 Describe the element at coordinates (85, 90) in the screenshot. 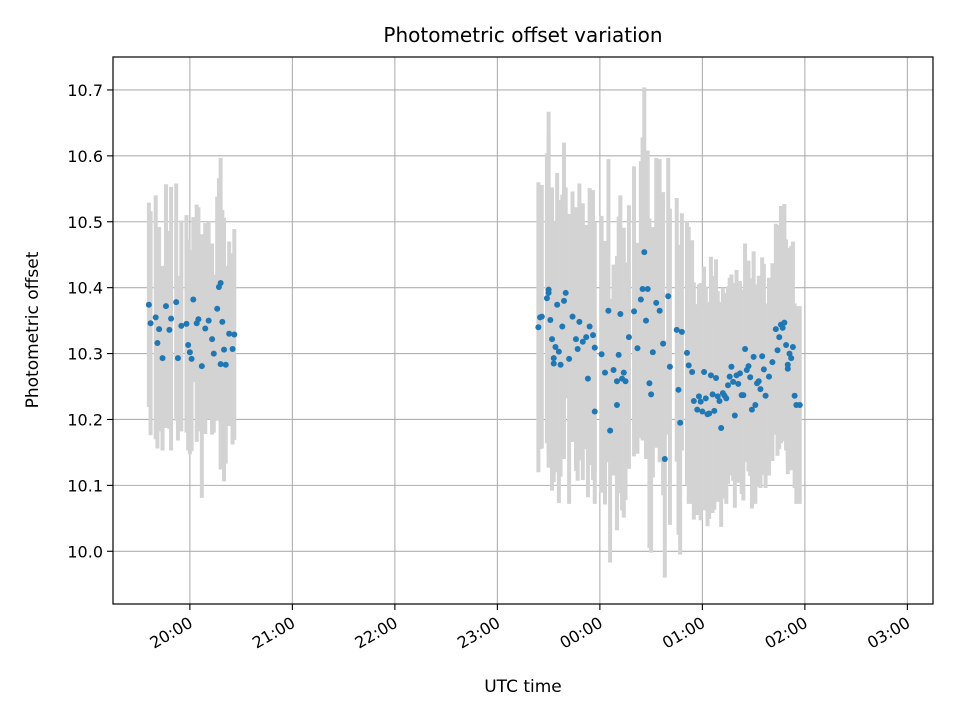

I see `y-tick-label: 10.7` at that location.